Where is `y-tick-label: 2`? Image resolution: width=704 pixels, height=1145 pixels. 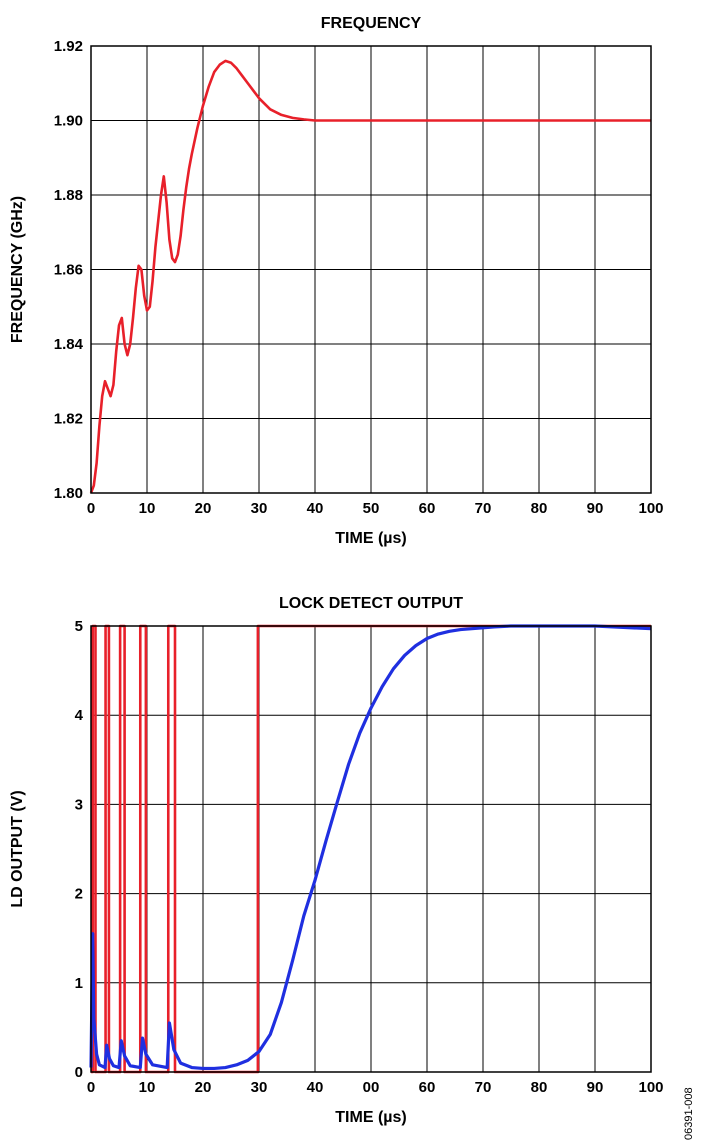 y-tick-label: 2 is located at coordinates (79, 894).